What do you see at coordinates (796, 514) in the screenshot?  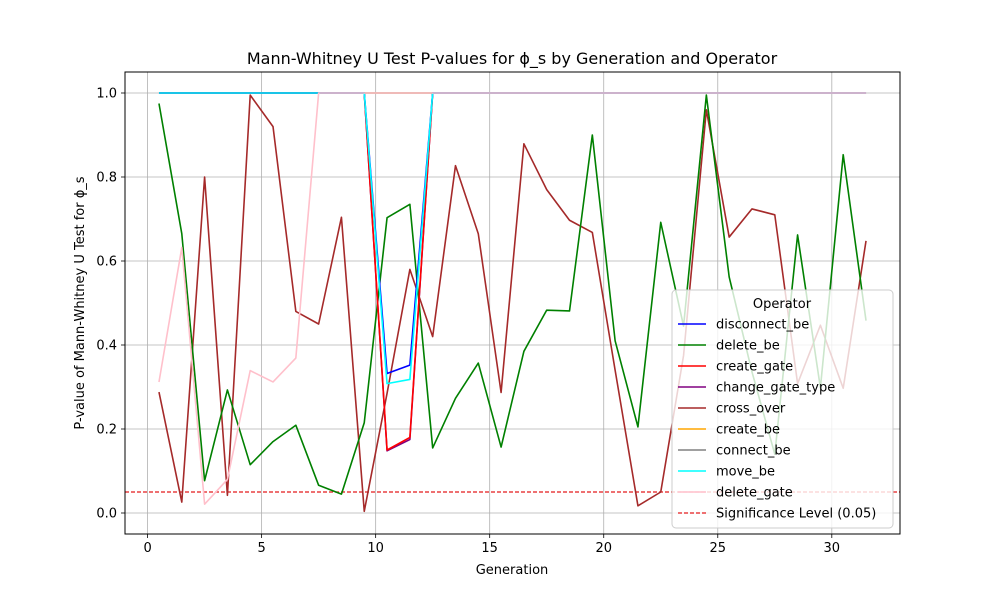 I see `legend-label: Significance Level (0.05)` at bounding box center [796, 514].